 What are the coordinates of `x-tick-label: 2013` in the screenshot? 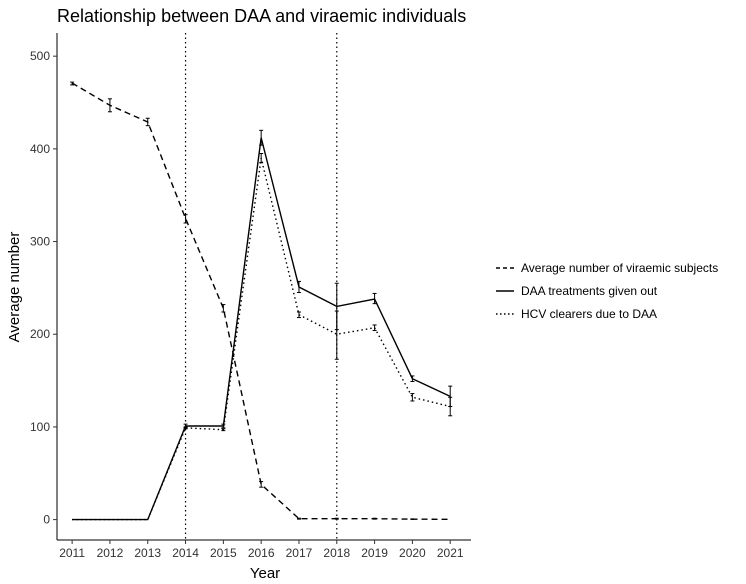 It's located at (147, 553).